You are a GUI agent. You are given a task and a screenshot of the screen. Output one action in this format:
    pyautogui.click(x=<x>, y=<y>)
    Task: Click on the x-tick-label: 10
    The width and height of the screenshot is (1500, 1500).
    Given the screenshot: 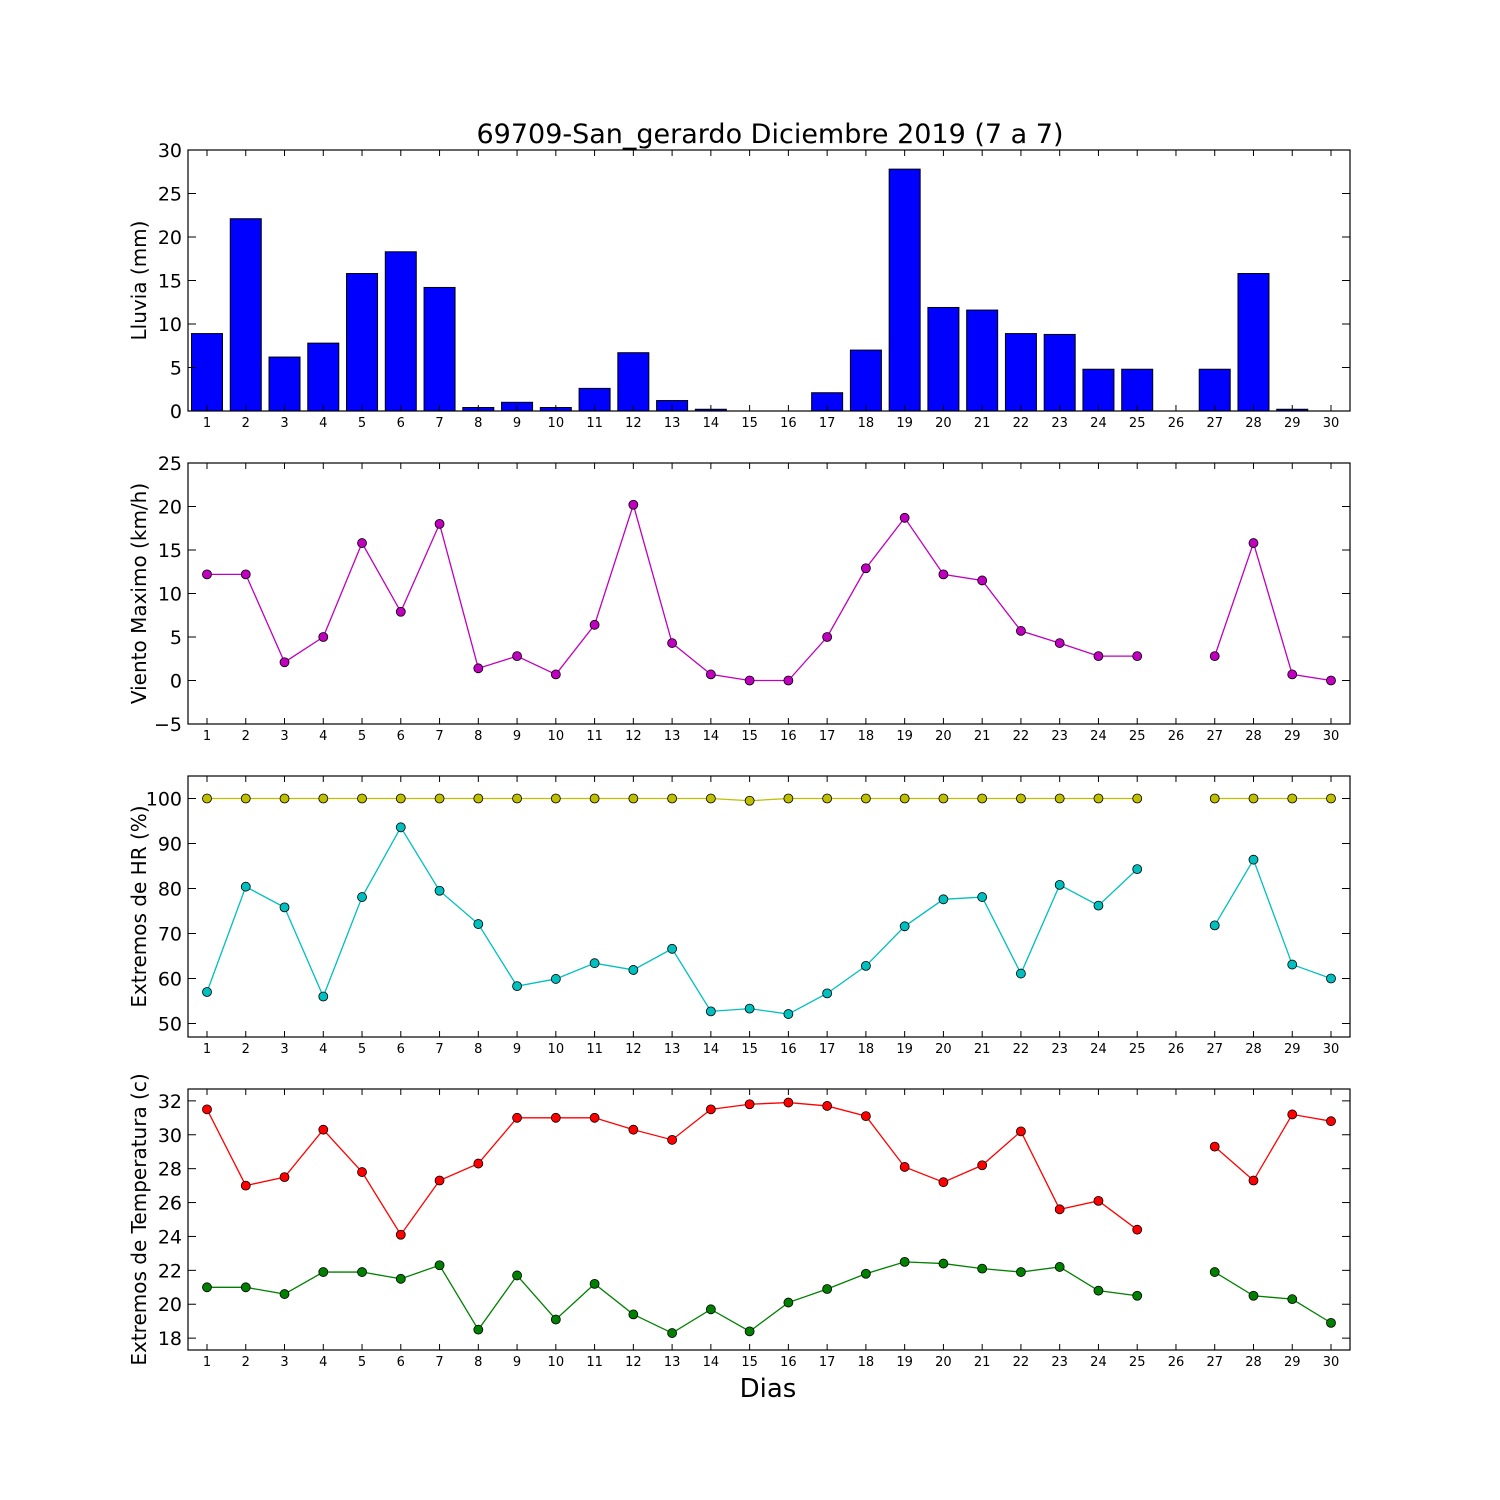 What is the action you would take?
    pyautogui.click(x=556, y=423)
    